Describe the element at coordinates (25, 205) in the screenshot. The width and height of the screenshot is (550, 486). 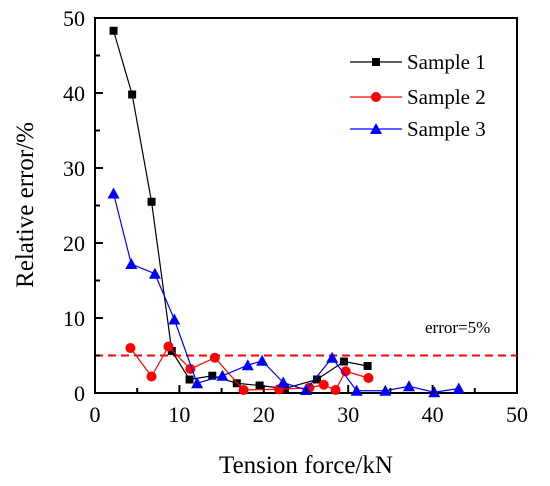
I see `y-axis-title: Relative error/%` at that location.